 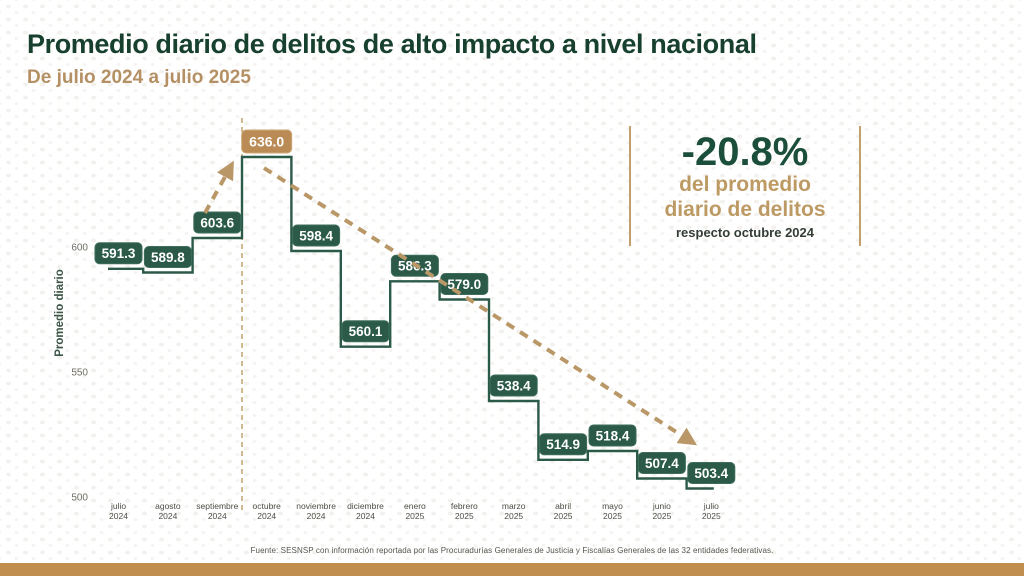 I want to click on stat-line2: diario de delitos, so click(x=745, y=209).